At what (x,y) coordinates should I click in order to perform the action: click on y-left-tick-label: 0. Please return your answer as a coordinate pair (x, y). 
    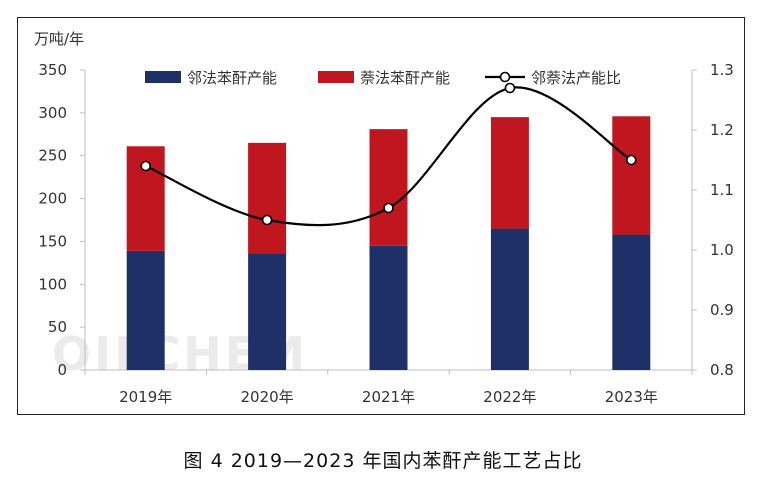
    Looking at the image, I should click on (62, 370).